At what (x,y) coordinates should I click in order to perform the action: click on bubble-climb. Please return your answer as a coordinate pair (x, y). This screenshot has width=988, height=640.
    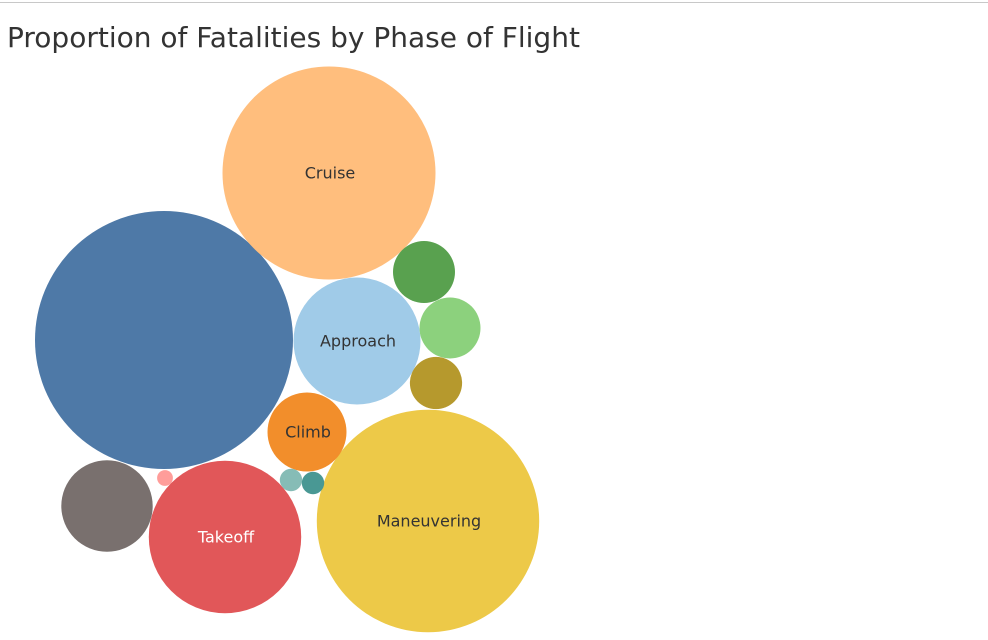
    Looking at the image, I should click on (307, 432).